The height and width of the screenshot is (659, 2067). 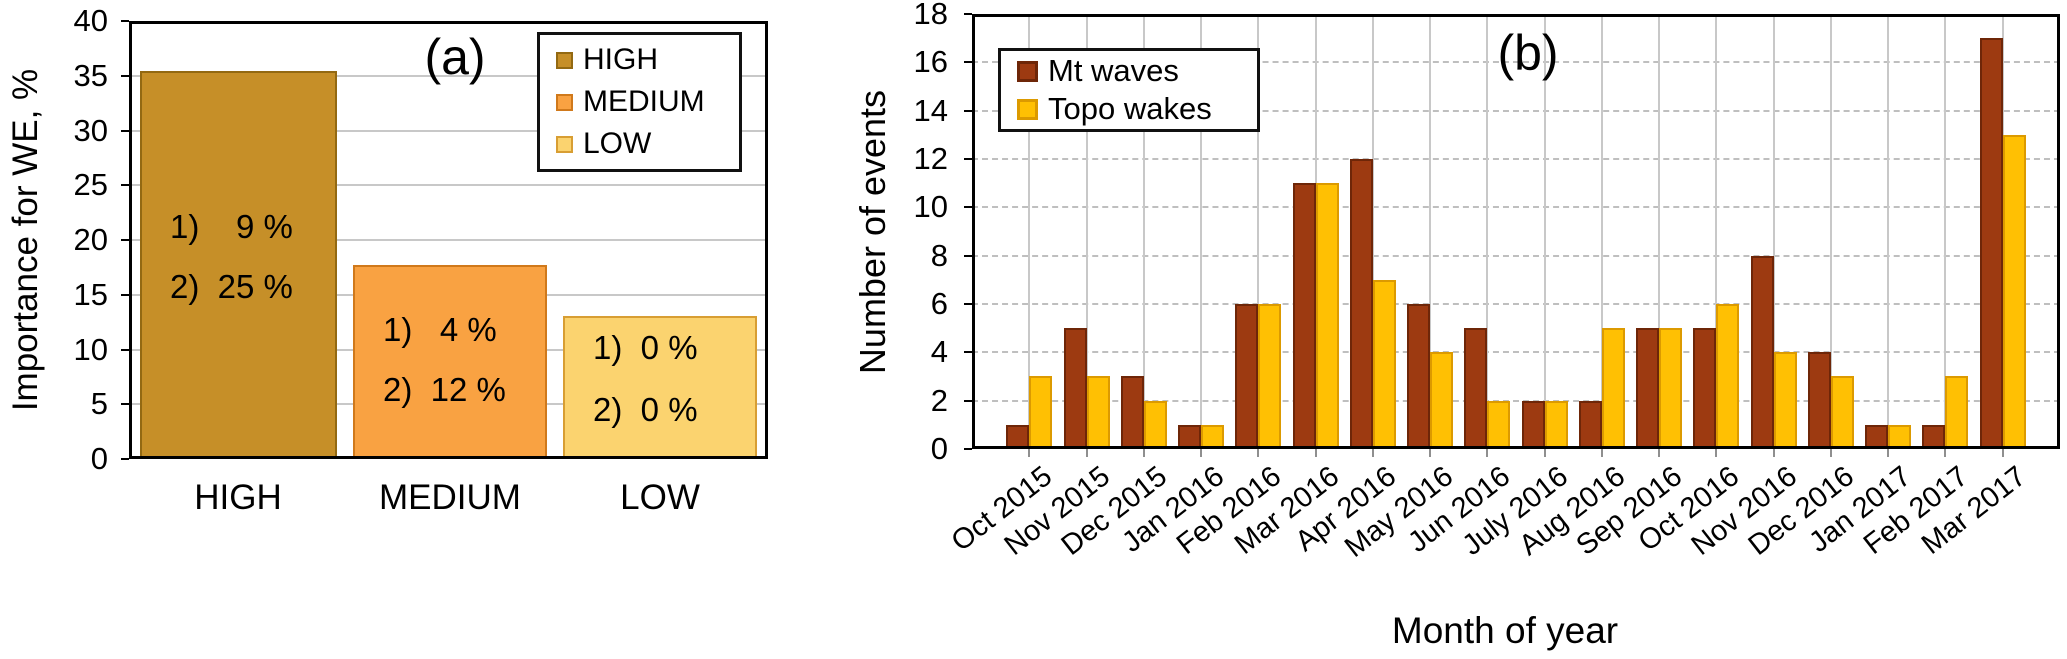 I want to click on legend-item-low: LOW, so click(x=639, y=144).